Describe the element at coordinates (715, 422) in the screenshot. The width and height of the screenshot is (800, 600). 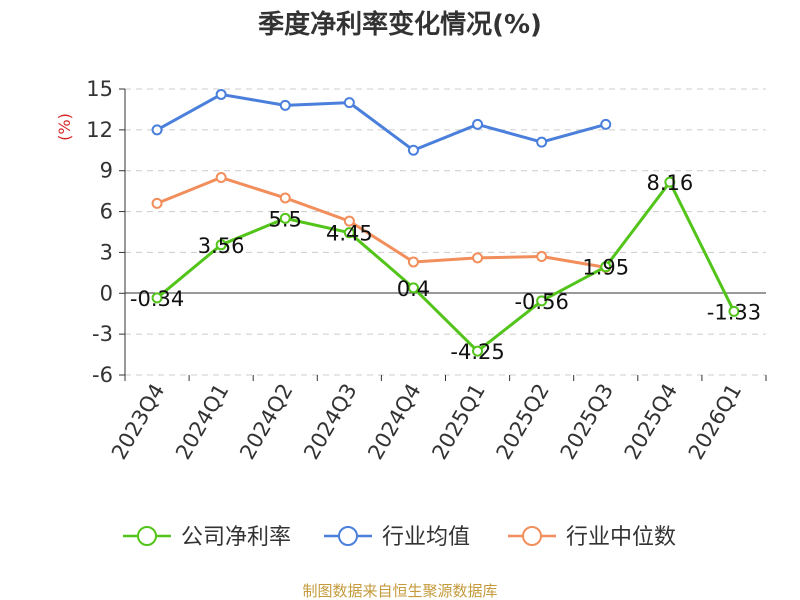
I see `x-tick-label: 2026Q1` at that location.